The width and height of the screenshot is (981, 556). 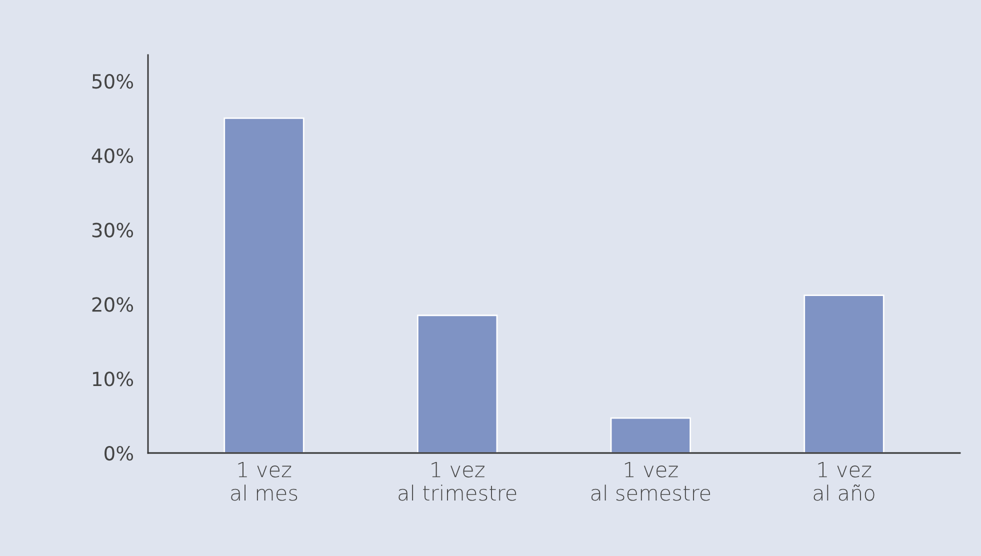 I want to click on x-tick-label: 1 vez al trimestre, so click(x=457, y=481).